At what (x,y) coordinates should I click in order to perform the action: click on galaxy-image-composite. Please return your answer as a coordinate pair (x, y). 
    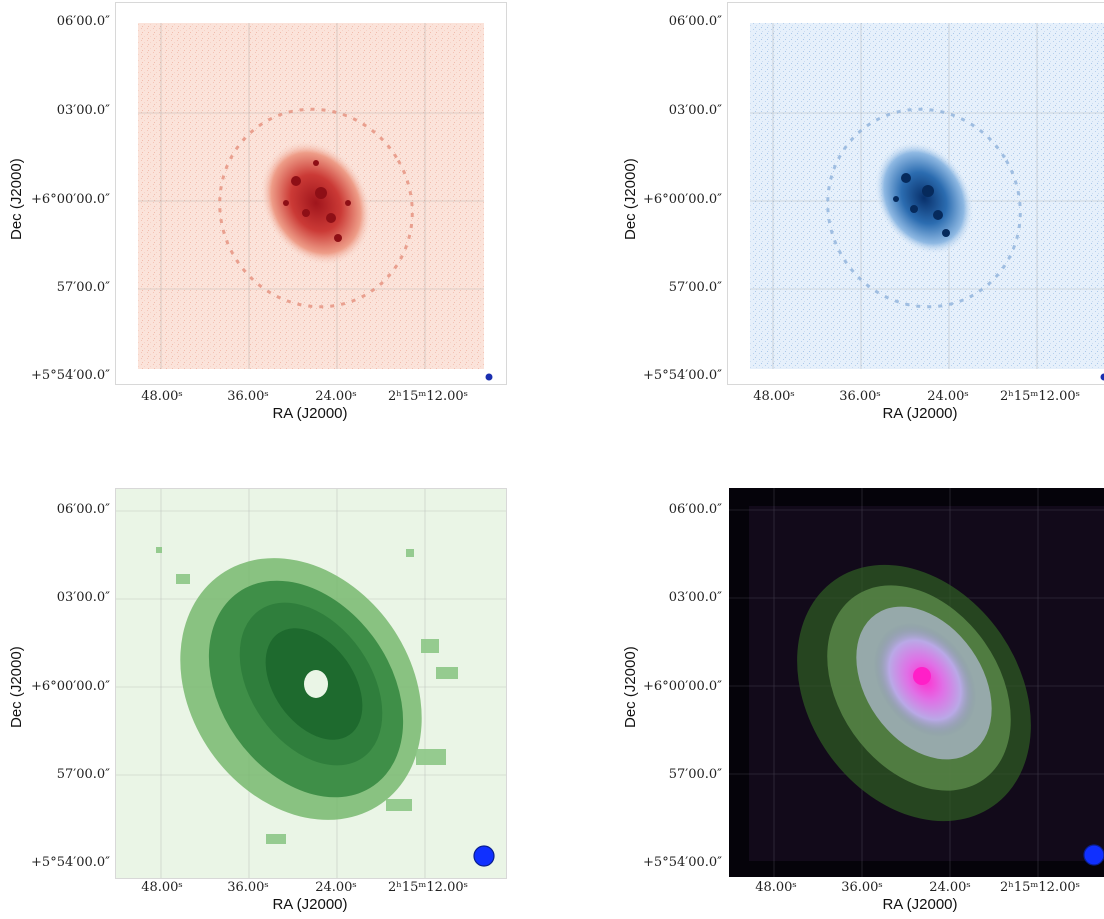
    Looking at the image, I should click on (916, 682).